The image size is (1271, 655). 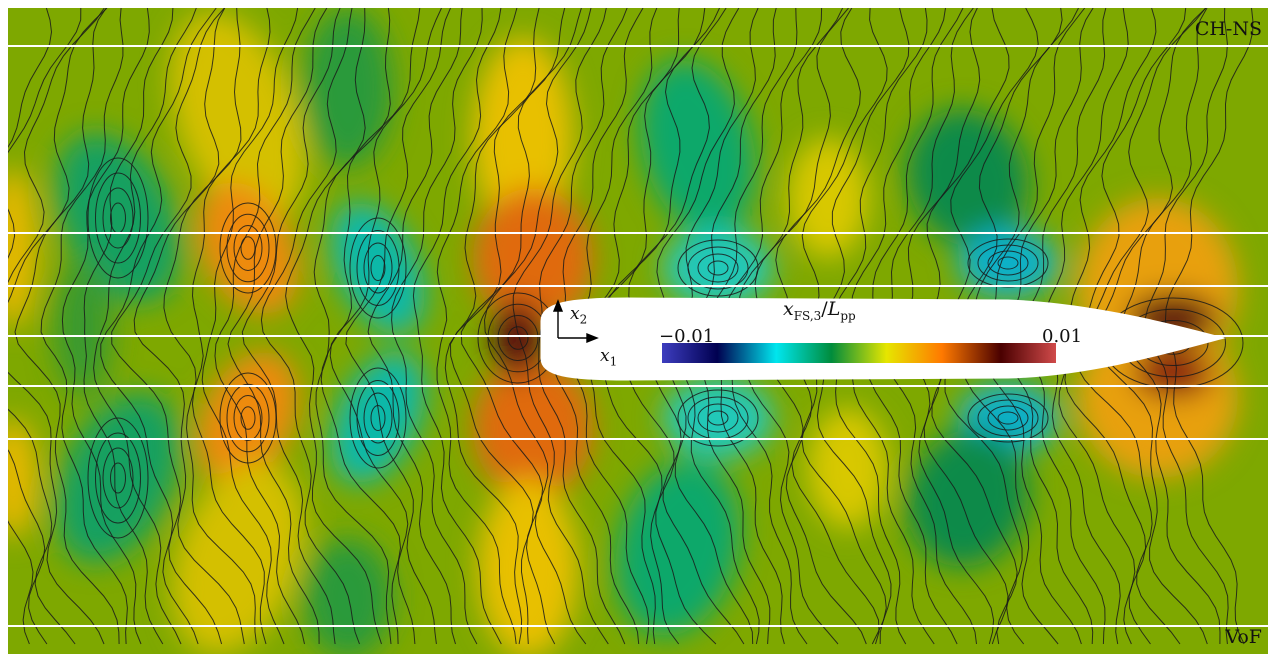 I want to click on colorbar-title-var: x, so click(x=788, y=309).